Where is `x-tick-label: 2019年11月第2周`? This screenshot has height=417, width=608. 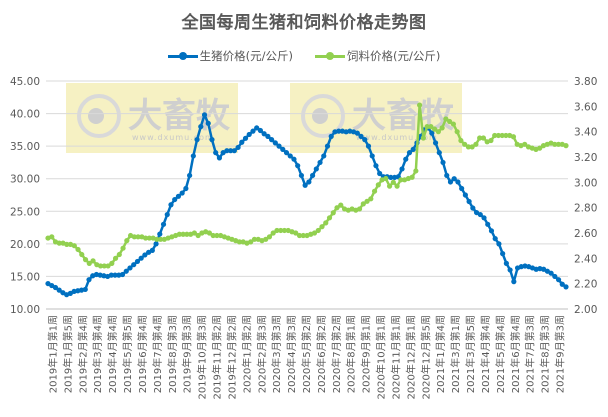 x-tick-label: 2019年11月第2周 is located at coordinates (217, 357).